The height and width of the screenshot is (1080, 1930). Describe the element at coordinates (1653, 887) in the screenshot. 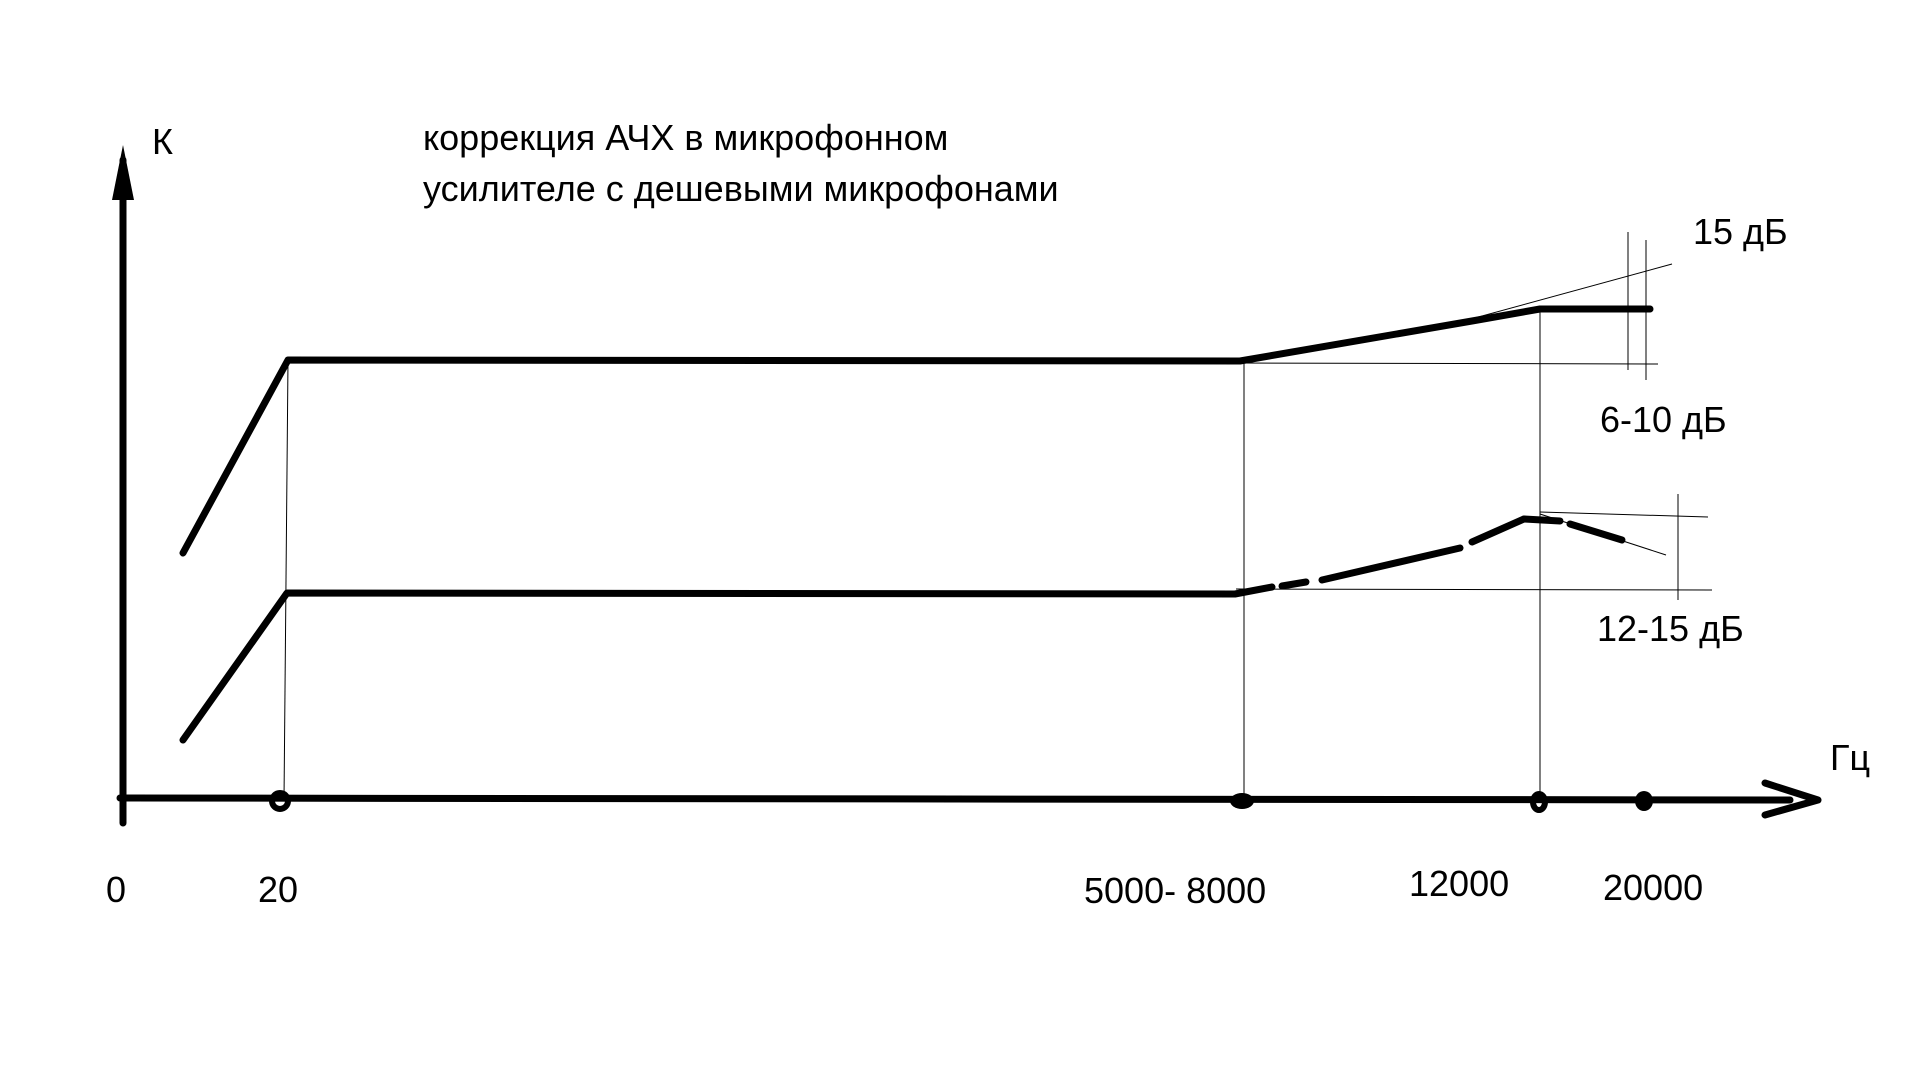

I see `tick-label-20000: 20000` at that location.